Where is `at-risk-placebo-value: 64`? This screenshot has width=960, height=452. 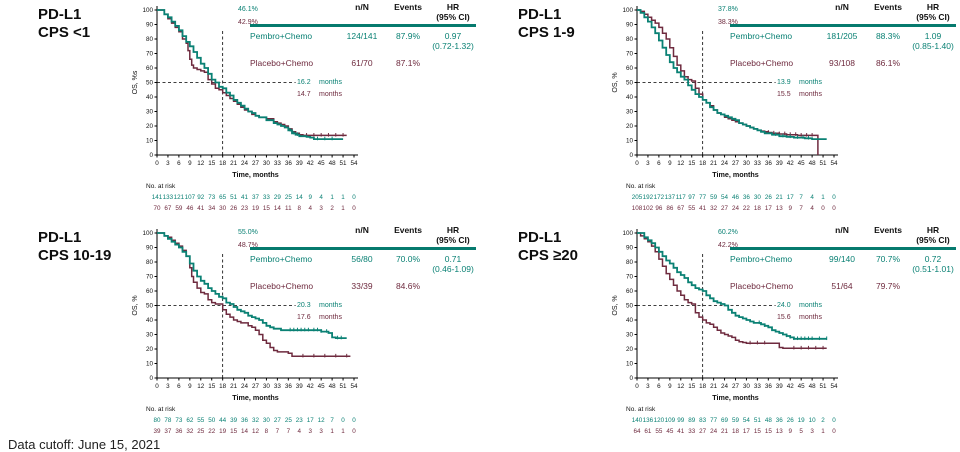 at-risk-placebo-value: 64 is located at coordinates (637, 431).